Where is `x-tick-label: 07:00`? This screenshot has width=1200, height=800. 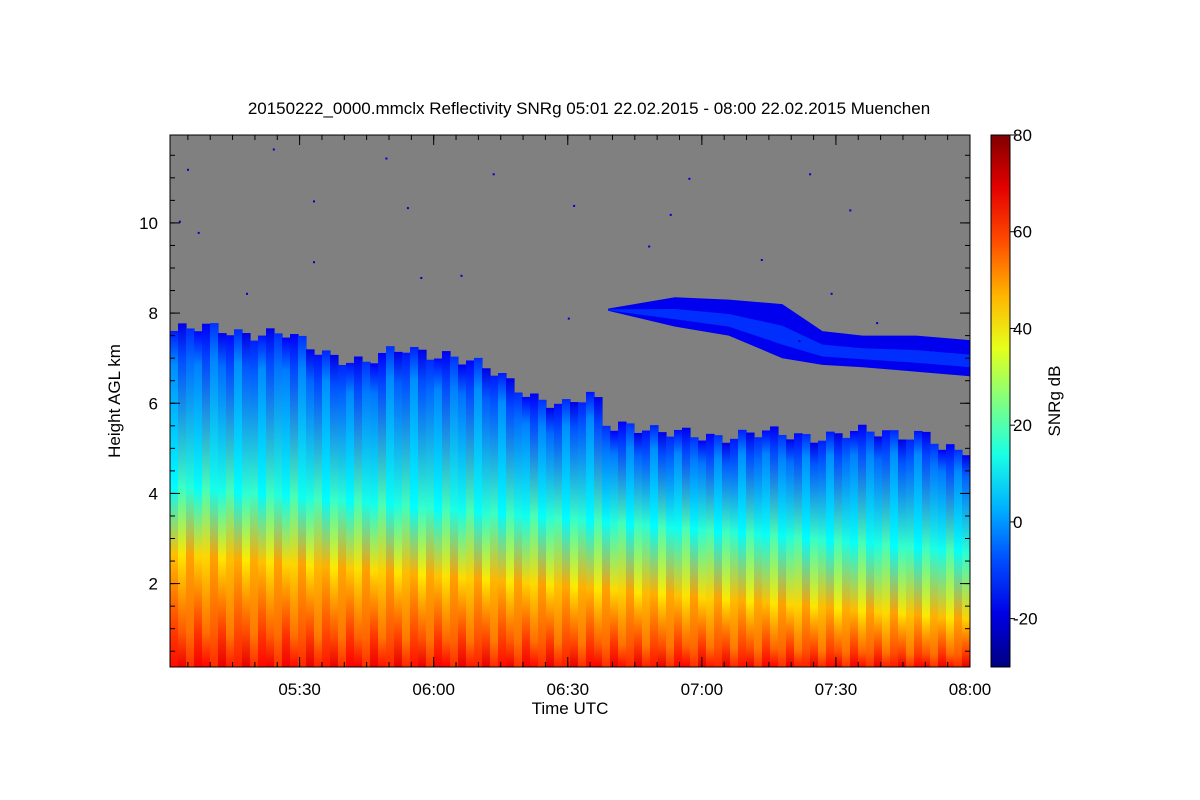
x-tick-label: 07:00 is located at coordinates (702, 689).